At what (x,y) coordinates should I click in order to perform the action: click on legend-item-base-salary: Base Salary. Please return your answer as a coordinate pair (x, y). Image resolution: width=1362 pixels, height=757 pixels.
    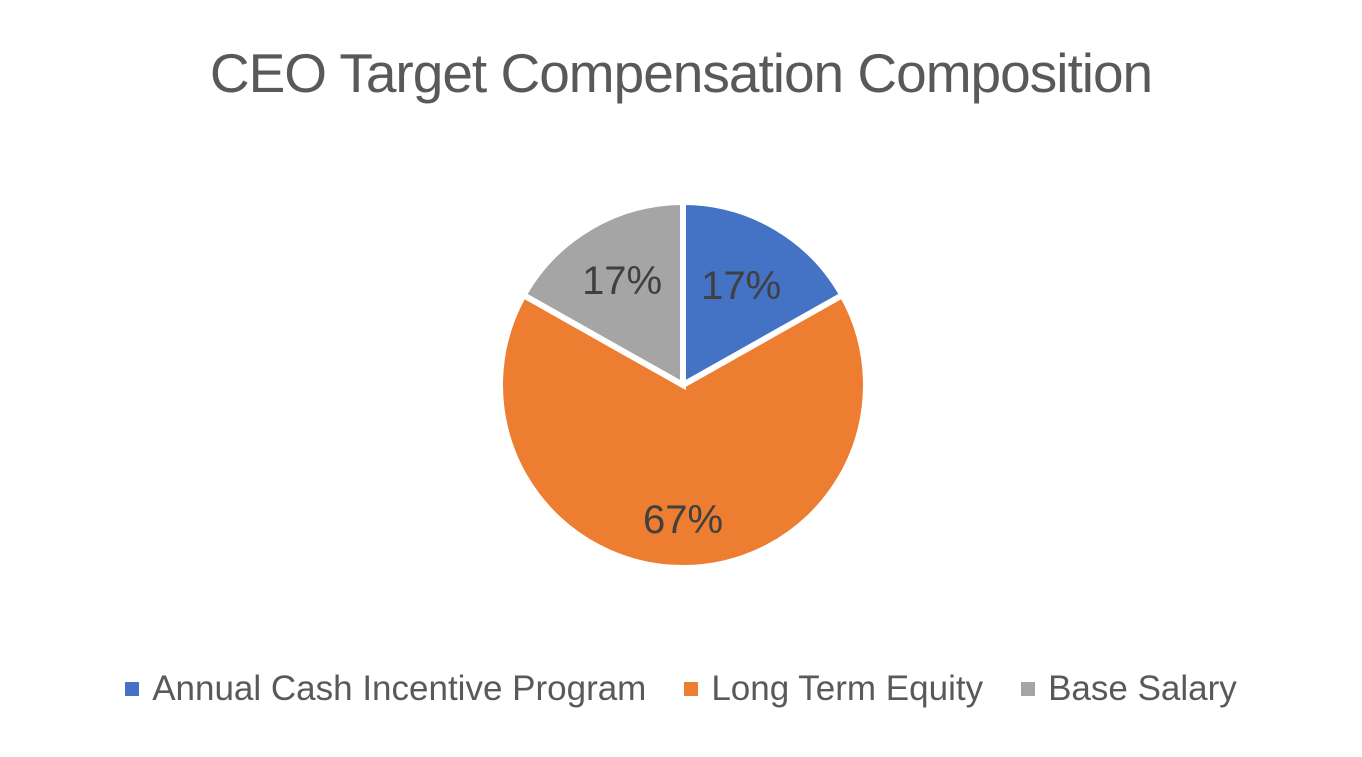
    Looking at the image, I should click on (1129, 689).